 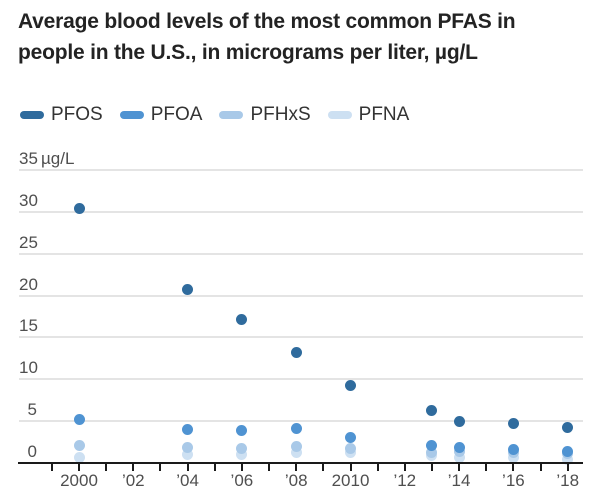 What do you see at coordinates (459, 457) in the screenshot?
I see `dot-pfna-2014` at bounding box center [459, 457].